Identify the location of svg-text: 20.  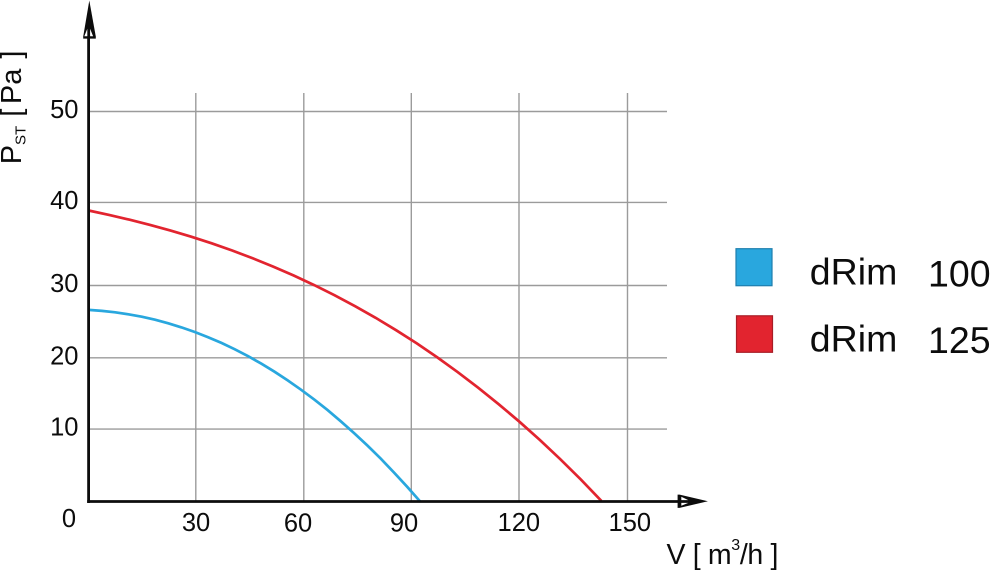
(64, 356).